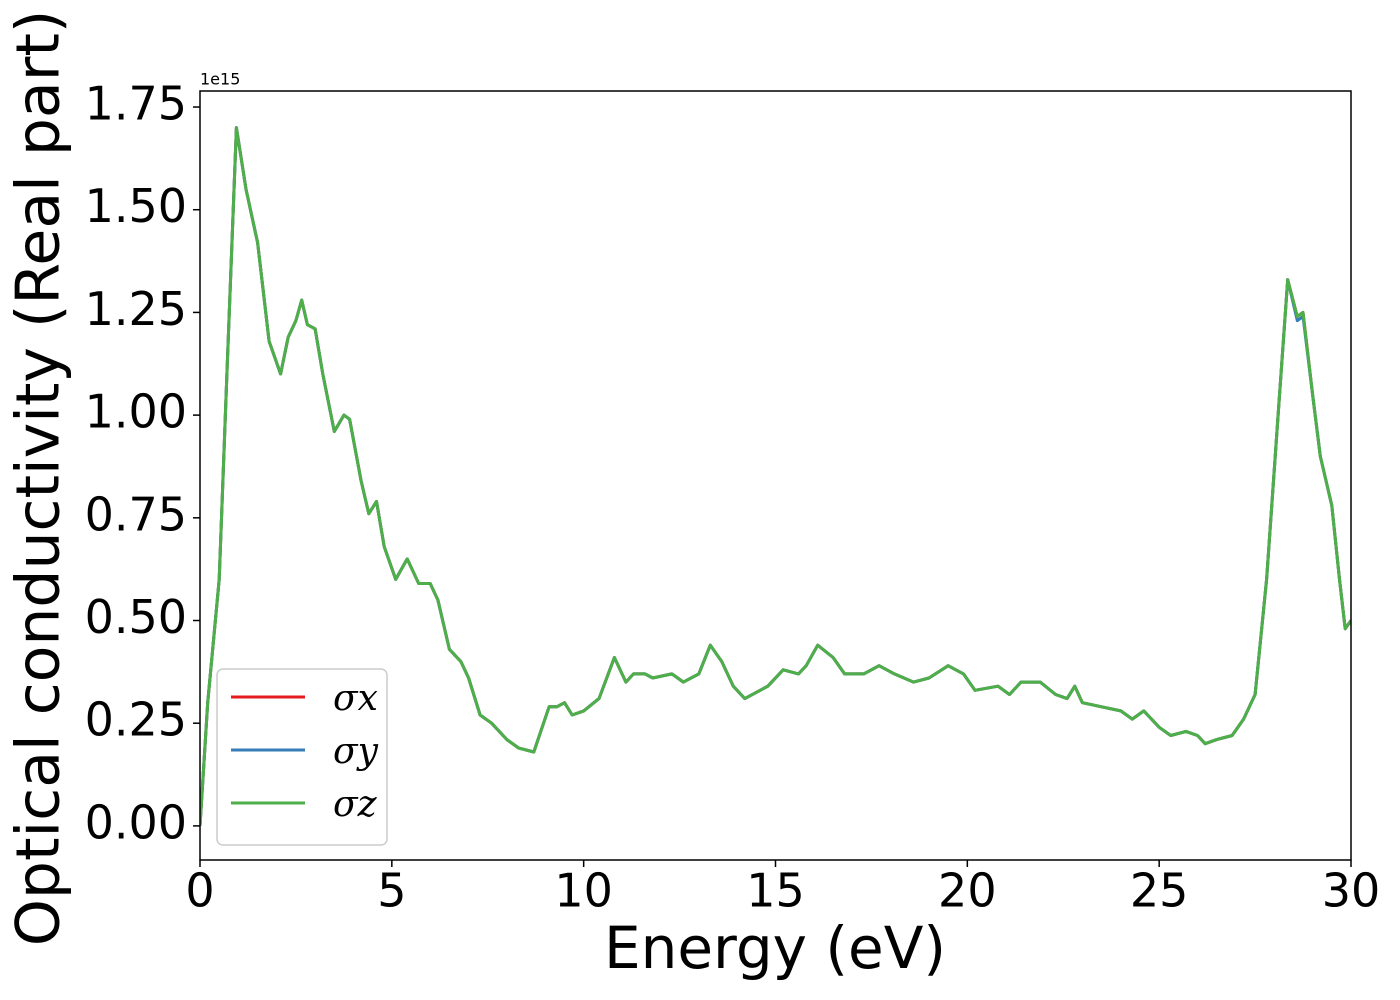 Image resolution: width=1400 pixels, height=1000 pixels. What do you see at coordinates (583, 891) in the screenshot?
I see `x-tick-label: 10` at bounding box center [583, 891].